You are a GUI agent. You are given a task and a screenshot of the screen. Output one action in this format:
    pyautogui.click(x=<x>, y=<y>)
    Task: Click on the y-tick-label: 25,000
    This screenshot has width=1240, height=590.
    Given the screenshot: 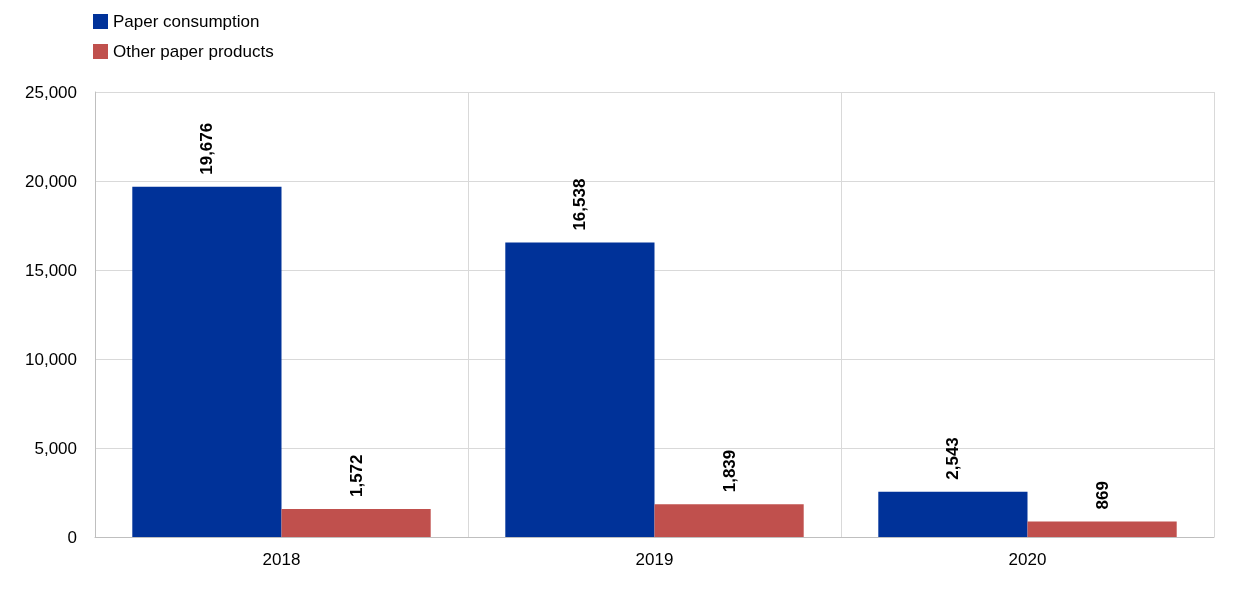 What is the action you would take?
    pyautogui.click(x=51, y=92)
    